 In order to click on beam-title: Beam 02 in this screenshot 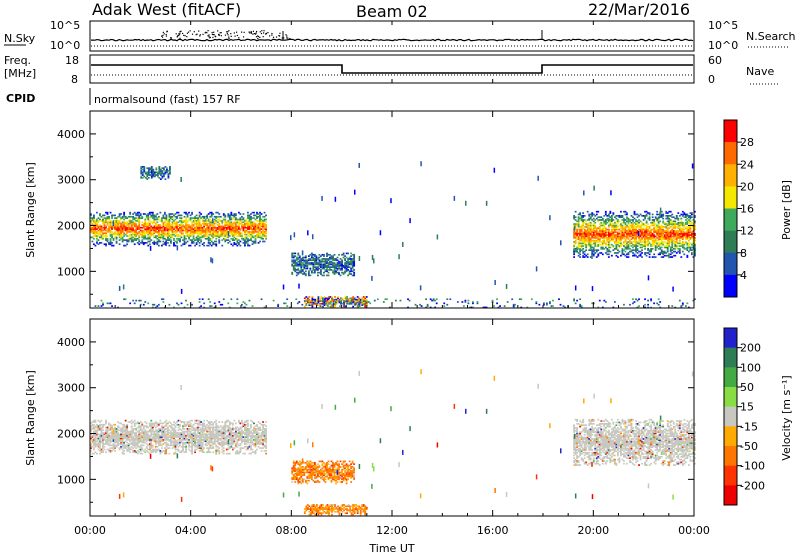, I will do `click(392, 11)`.